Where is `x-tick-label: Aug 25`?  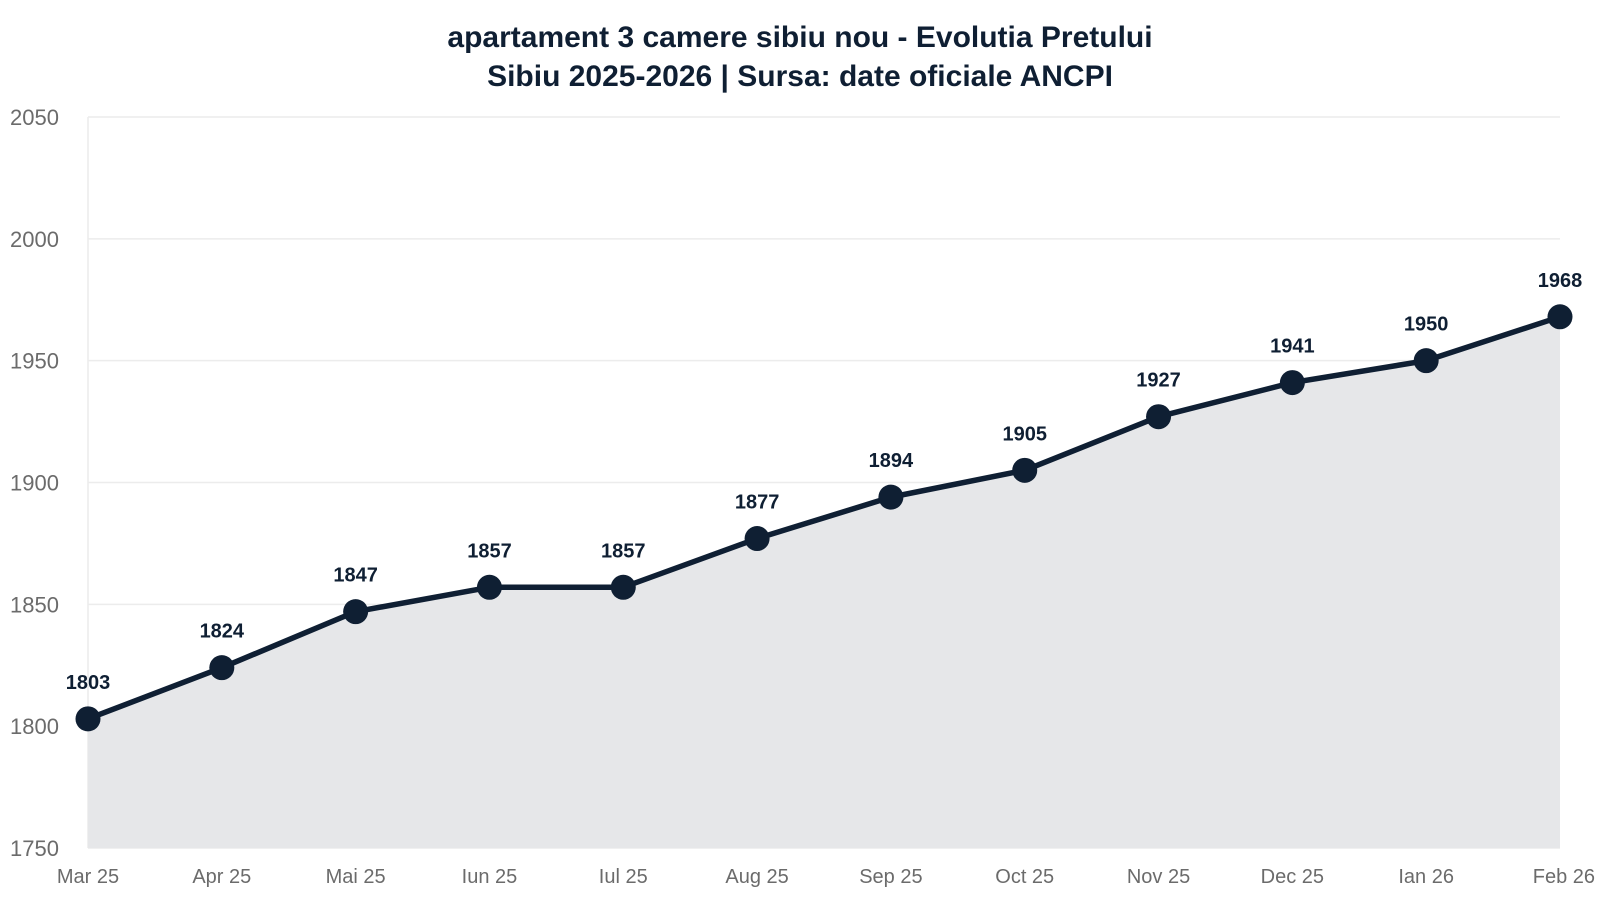 x-tick-label: Aug 25 is located at coordinates (756, 877).